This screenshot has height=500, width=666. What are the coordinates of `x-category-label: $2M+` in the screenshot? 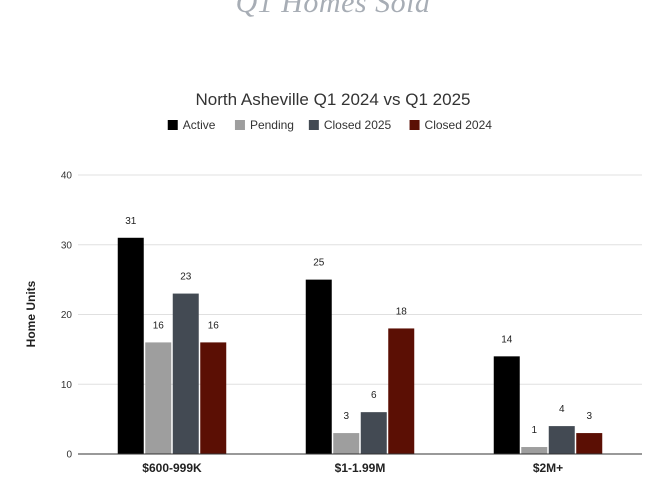 It's located at (548, 468).